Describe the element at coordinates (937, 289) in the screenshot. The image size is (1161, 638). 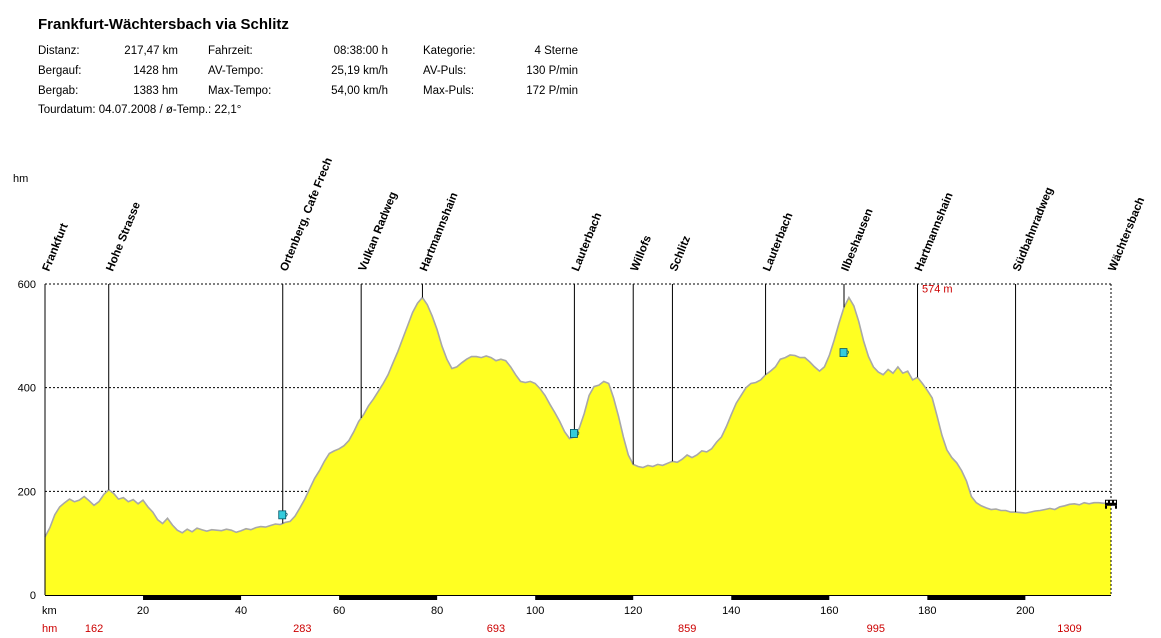
I see `peak-elevation-label: 574 m` at that location.